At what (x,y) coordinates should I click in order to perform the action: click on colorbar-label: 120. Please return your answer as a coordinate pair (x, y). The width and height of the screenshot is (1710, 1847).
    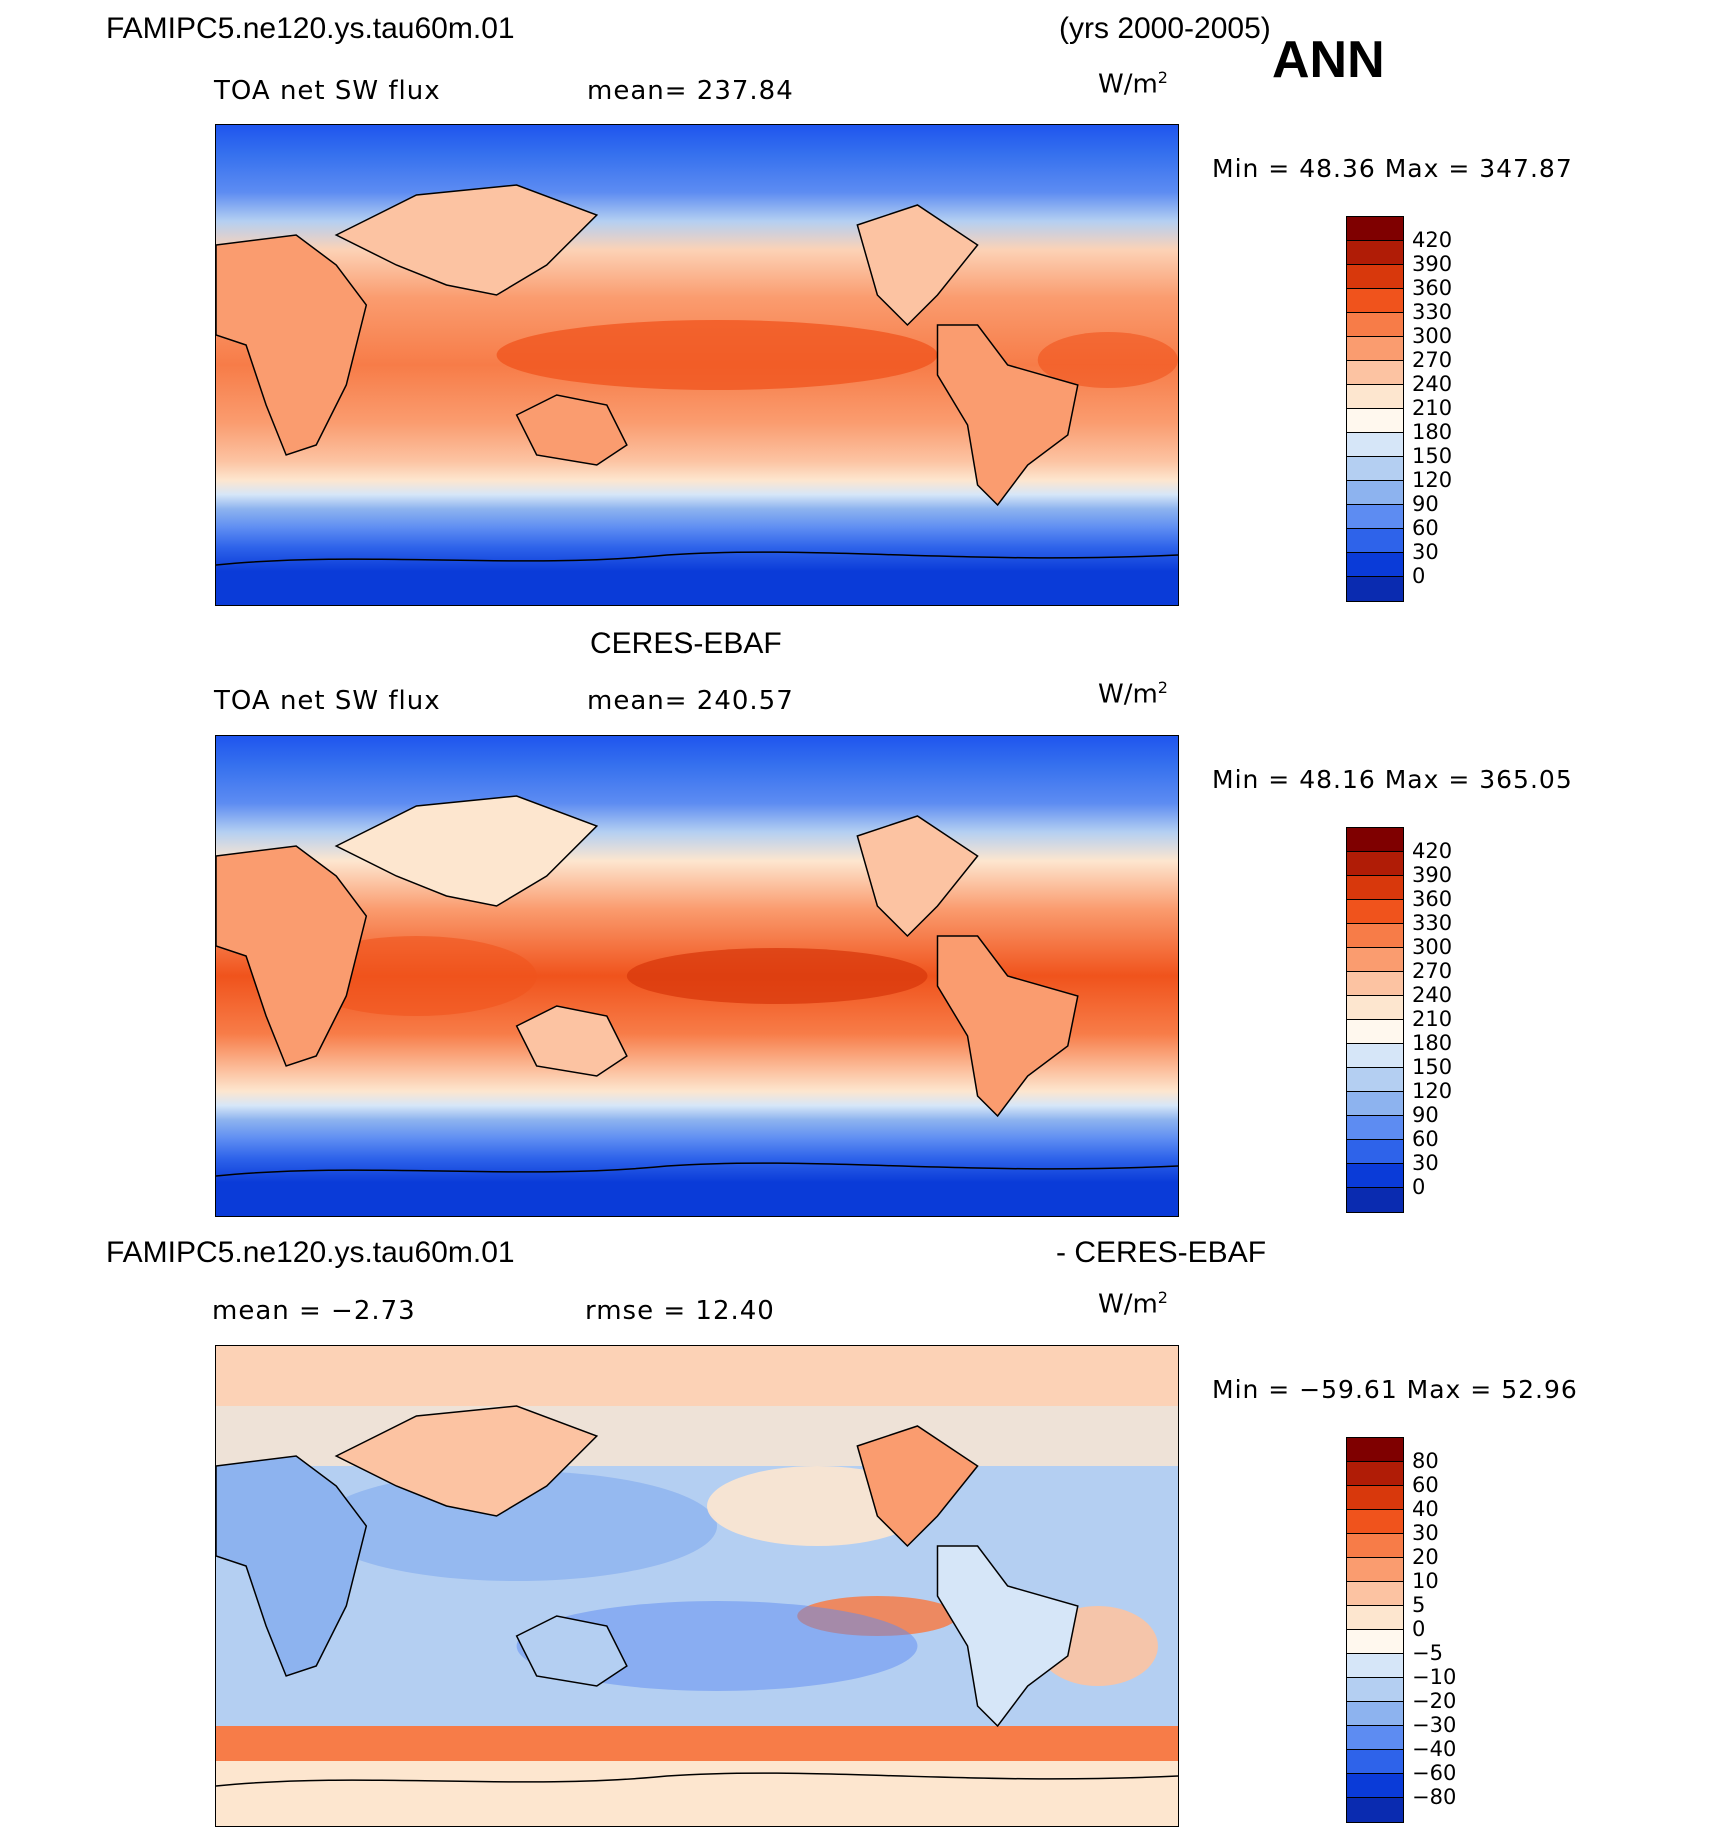
    Looking at the image, I should click on (1432, 1091).